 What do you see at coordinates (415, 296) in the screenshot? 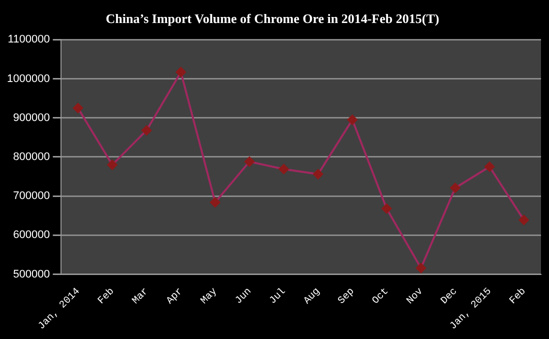
I see `x-tick-label: Nov` at bounding box center [415, 296].